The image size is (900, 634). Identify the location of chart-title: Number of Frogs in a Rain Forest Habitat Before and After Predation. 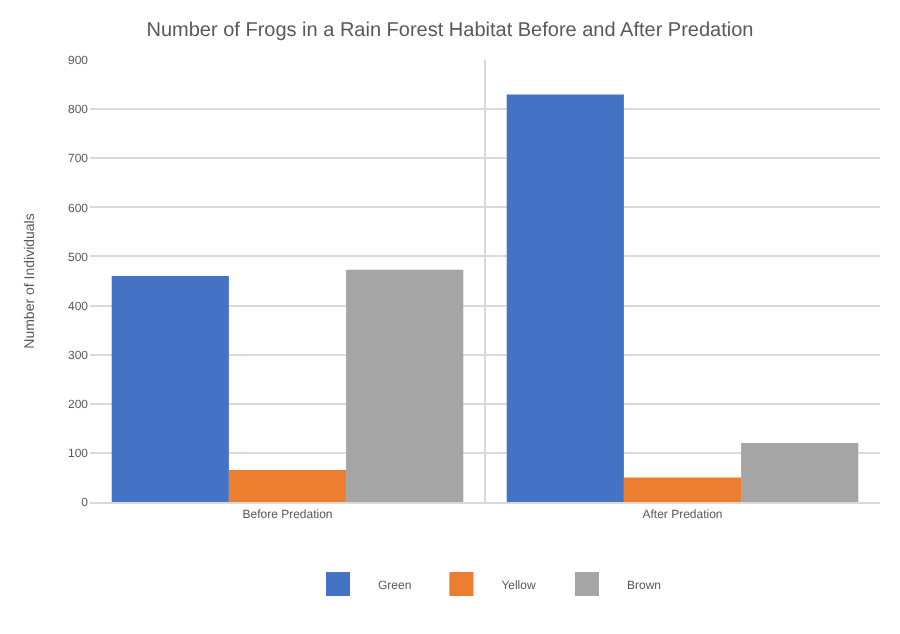
(450, 31).